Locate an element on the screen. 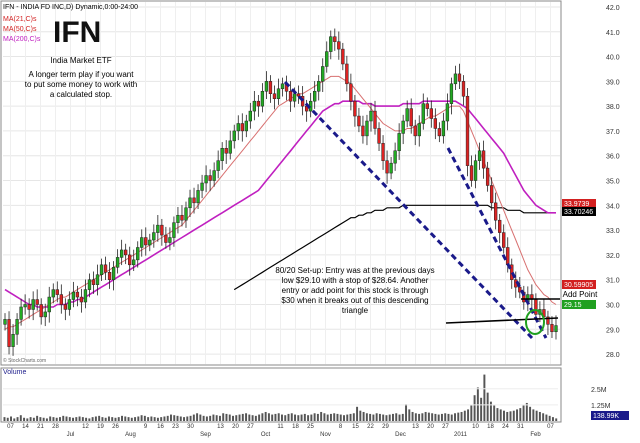 Image resolution: width=640 pixels, height=443 pixels. x-tick-label: 21 is located at coordinates (40, 427).